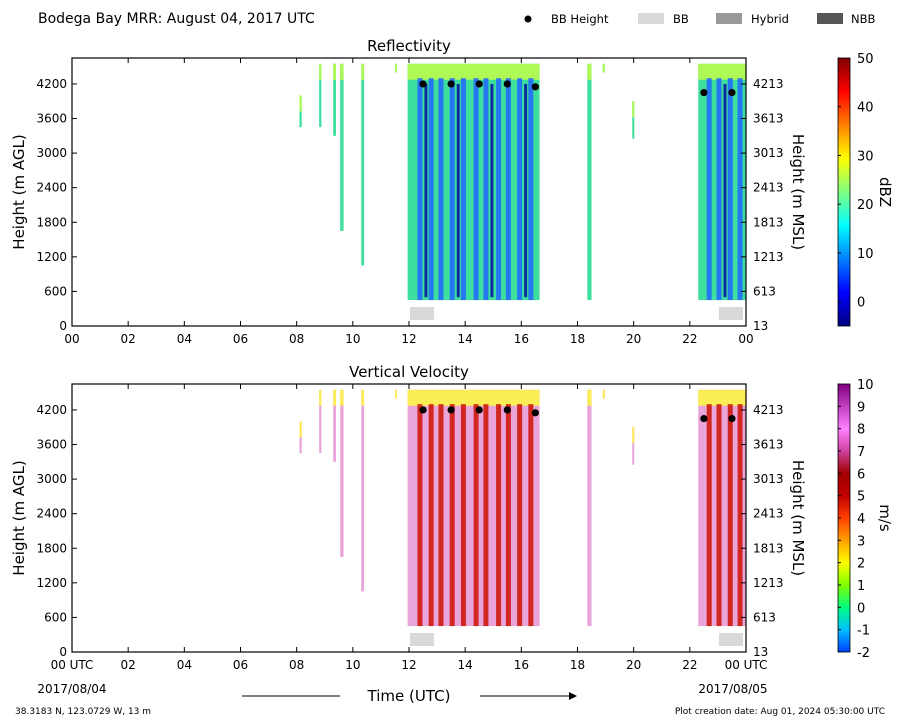 This screenshot has width=900, height=725. Describe the element at coordinates (689, 339) in the screenshot. I see `x-tick-label: 22` at that location.